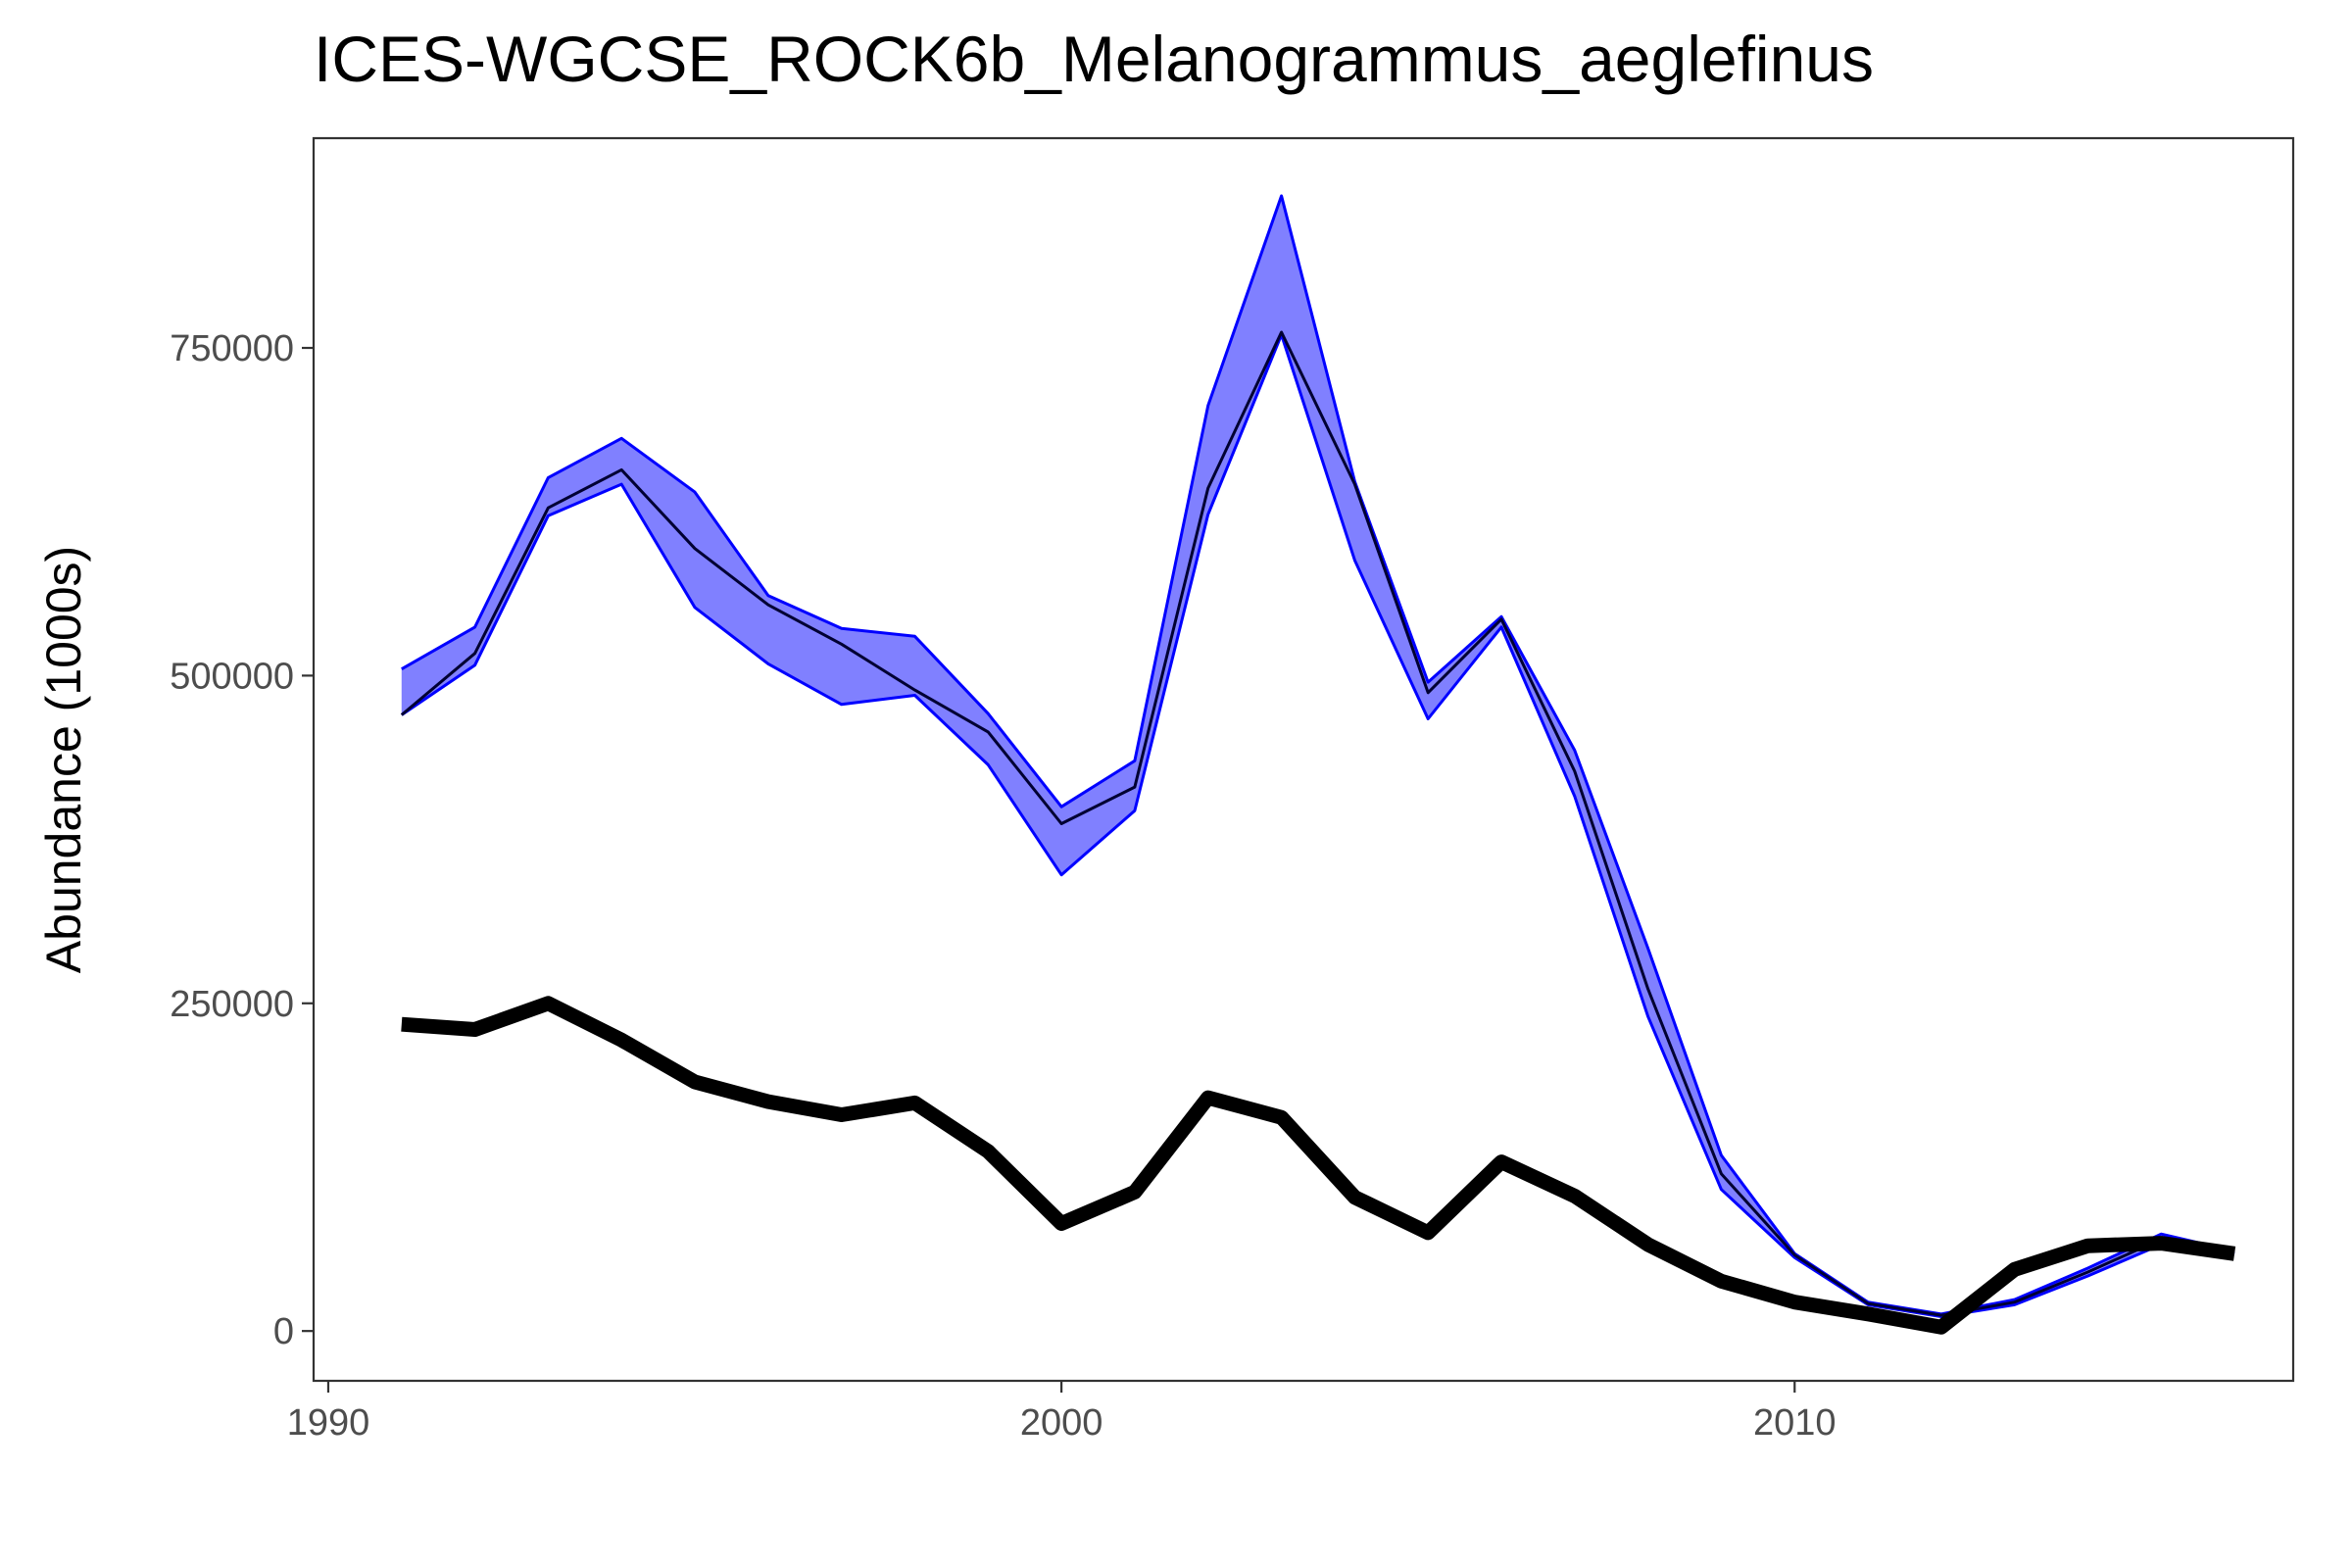 This screenshot has height=1568, width=2352. I want to click on x-tick-label: 2010, so click(1795, 1423).